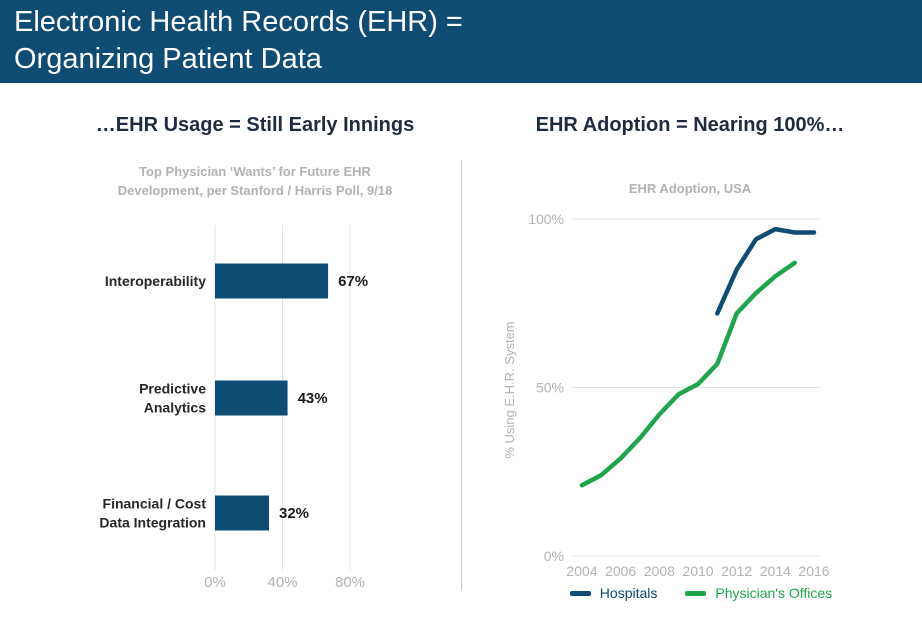 The width and height of the screenshot is (922, 640). I want to click on header-title-line1: Electronic Health Records (EHR) =, so click(238, 22).